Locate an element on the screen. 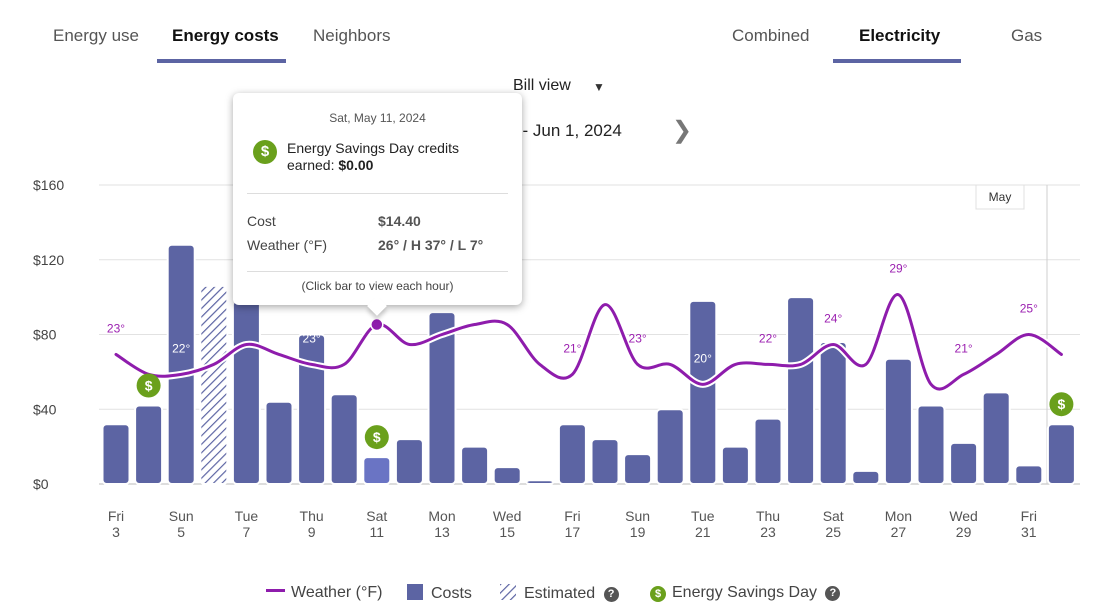 Image resolution: width=1114 pixels, height=614 pixels. chevron-right-icon: ❯ is located at coordinates (682, 130).